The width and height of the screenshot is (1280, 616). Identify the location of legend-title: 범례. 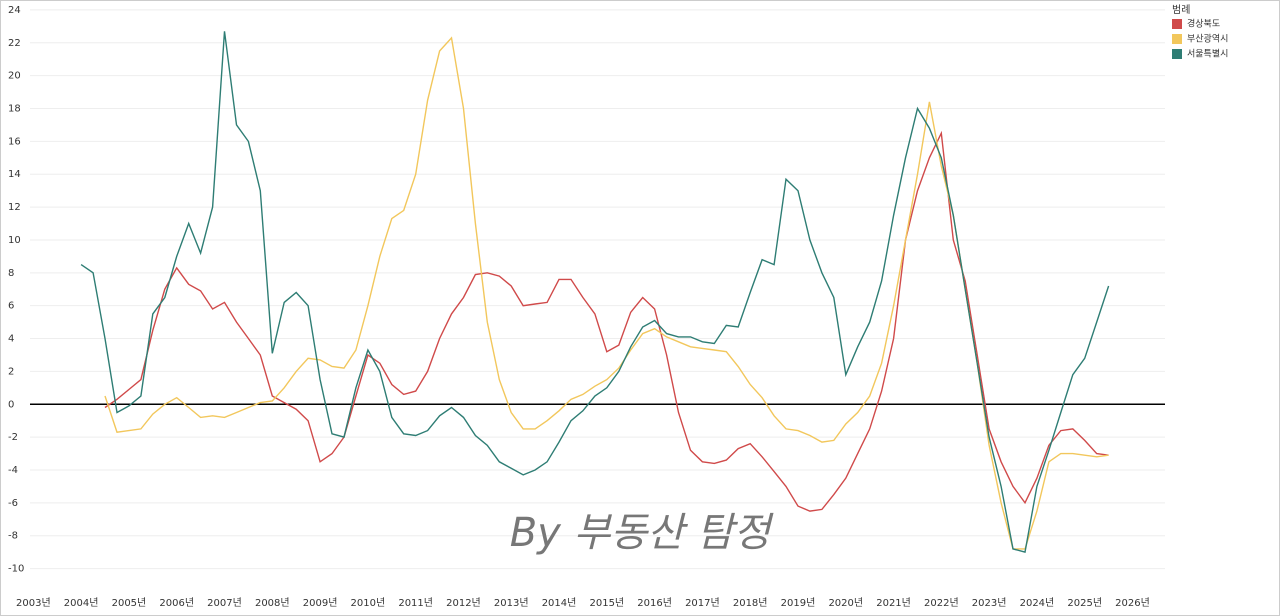
(1181, 10).